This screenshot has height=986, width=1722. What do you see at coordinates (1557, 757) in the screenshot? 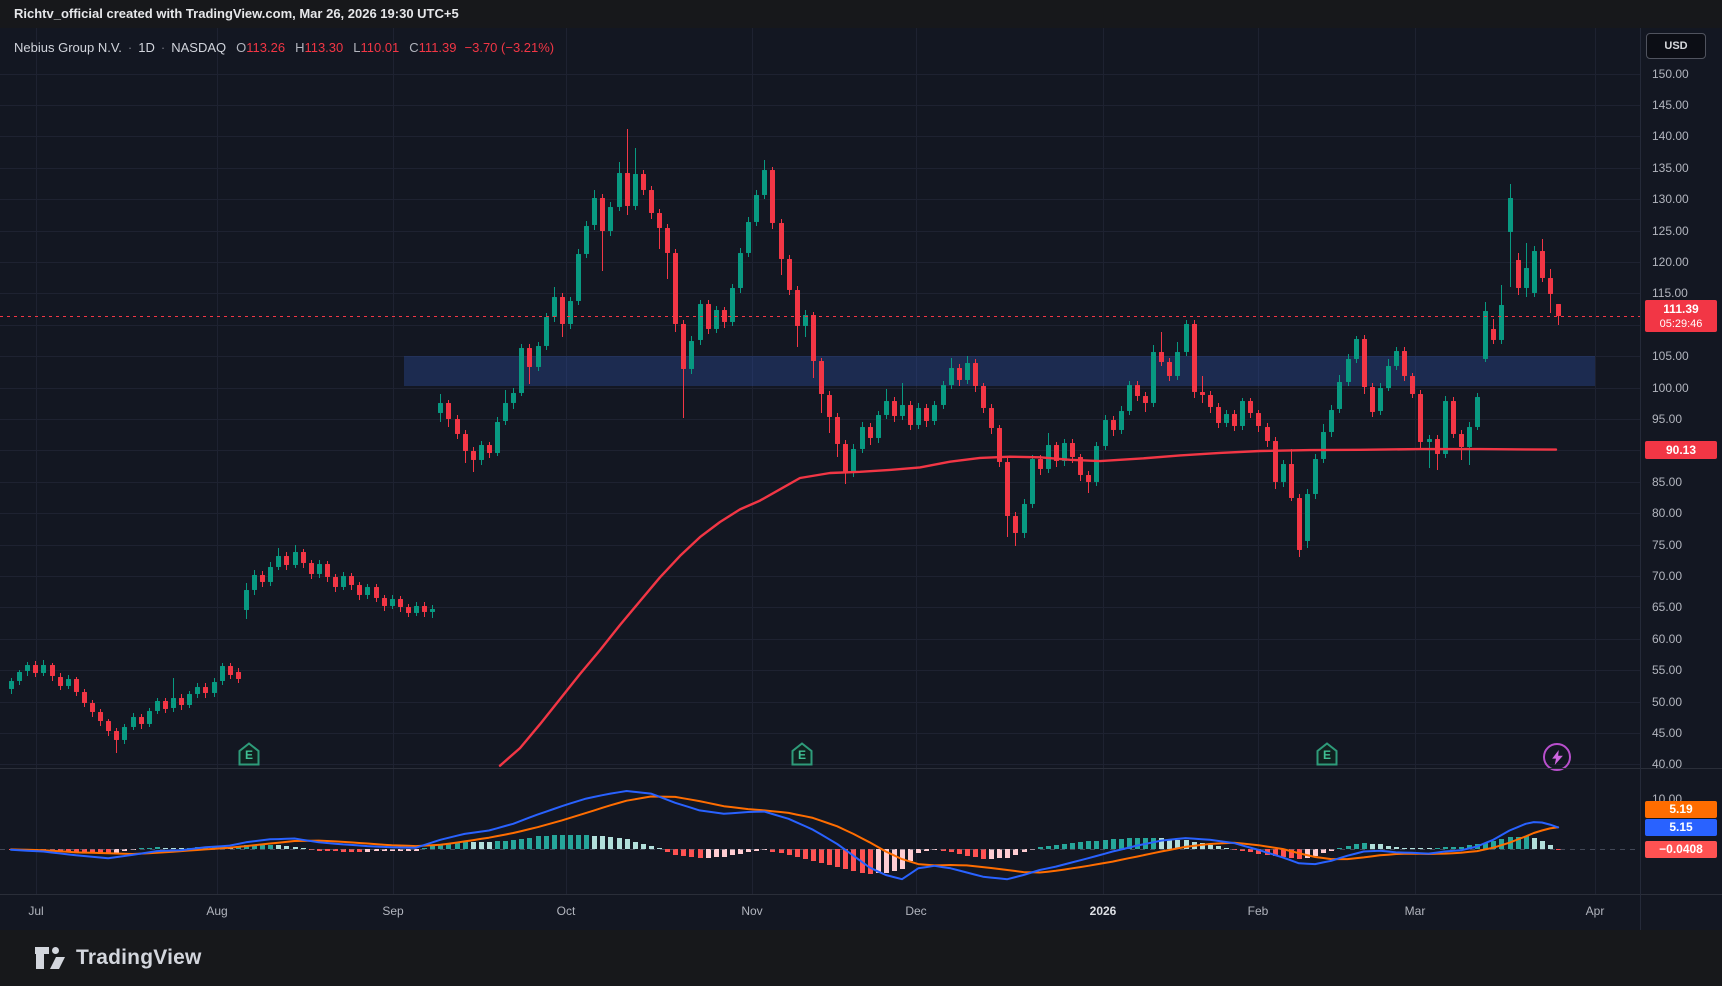
I see `upcoming-event-icon` at bounding box center [1557, 757].